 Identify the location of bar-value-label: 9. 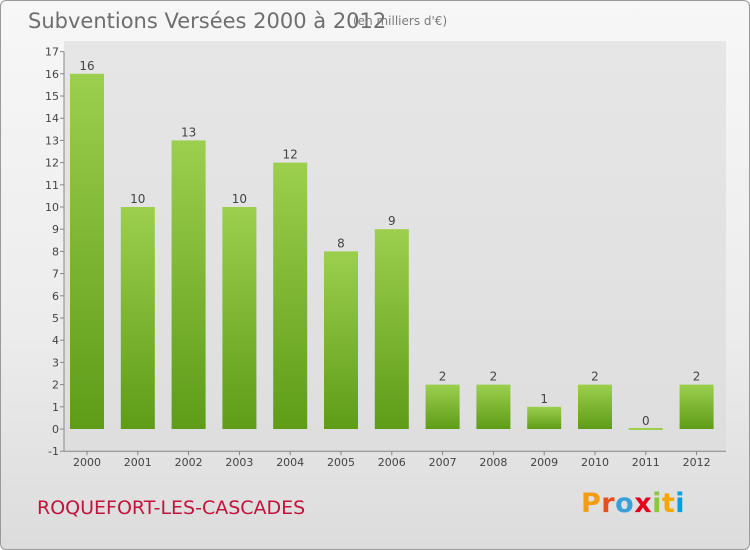
(392, 221).